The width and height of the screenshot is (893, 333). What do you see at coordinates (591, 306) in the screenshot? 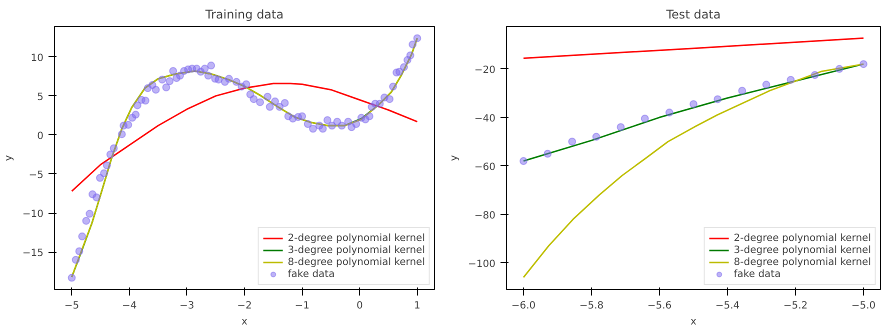
I see `x-tick-label: −5.8` at bounding box center [591, 306].